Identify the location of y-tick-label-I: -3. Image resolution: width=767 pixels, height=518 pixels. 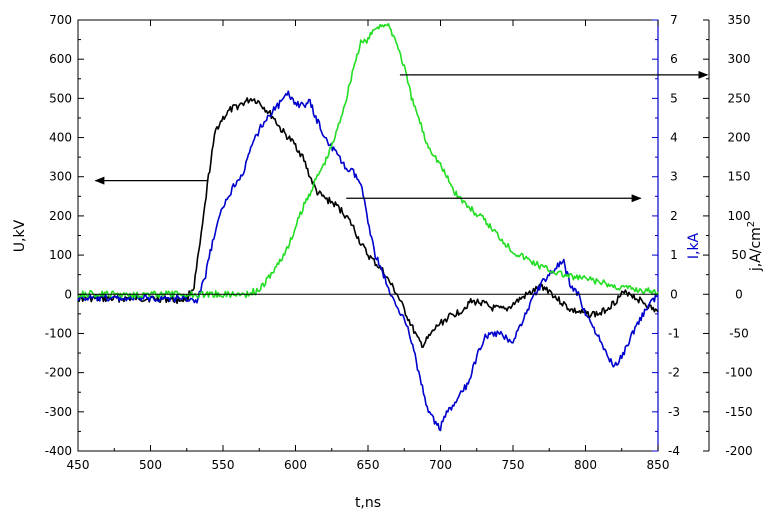
(674, 412).